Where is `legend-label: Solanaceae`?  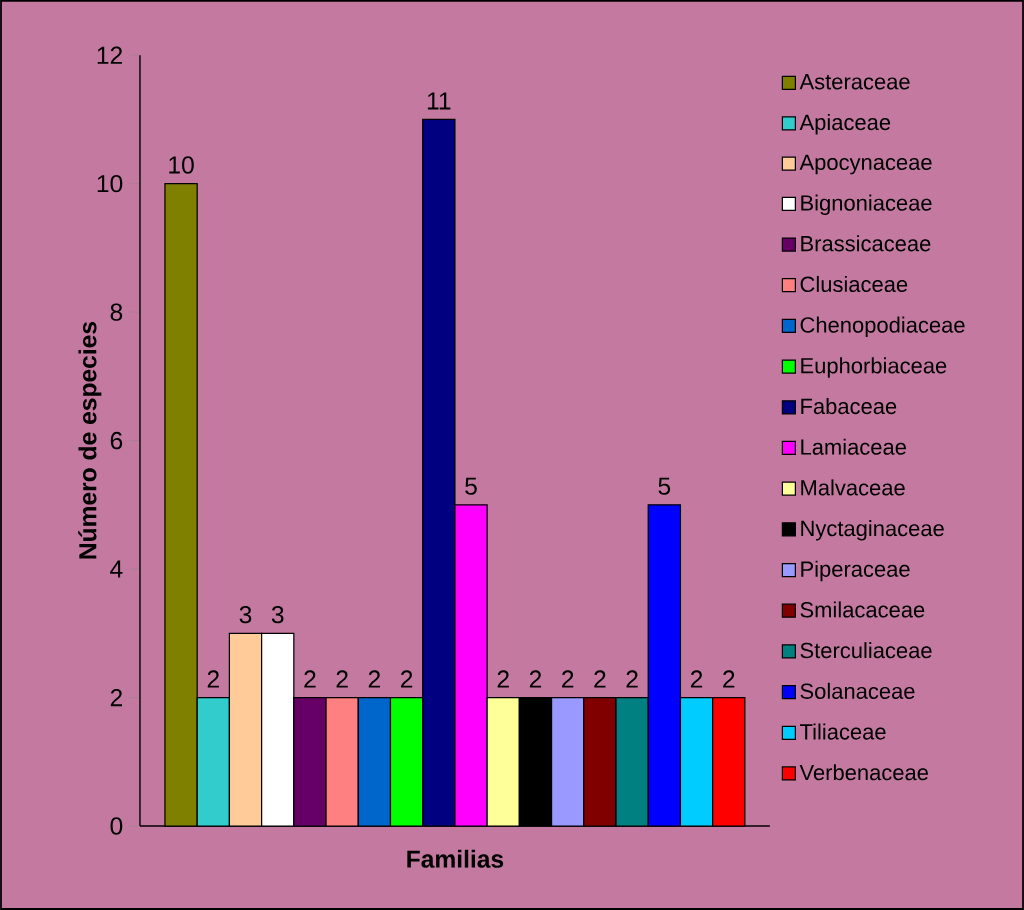 legend-label: Solanaceae is located at coordinates (857, 690).